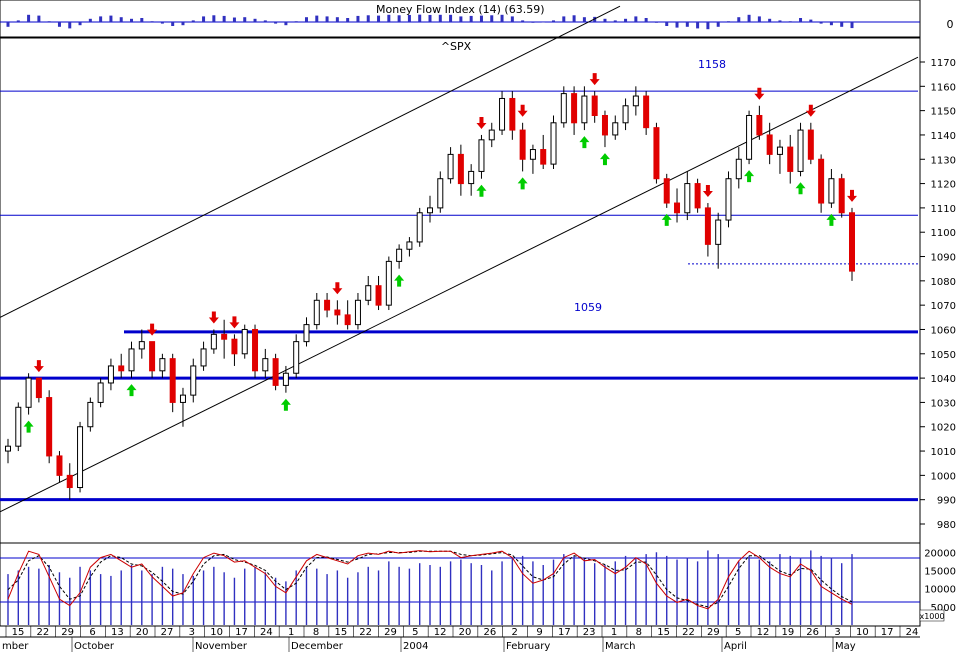 This screenshot has height=652, width=962. I want to click on price-tick-label: 1040, so click(943, 379).